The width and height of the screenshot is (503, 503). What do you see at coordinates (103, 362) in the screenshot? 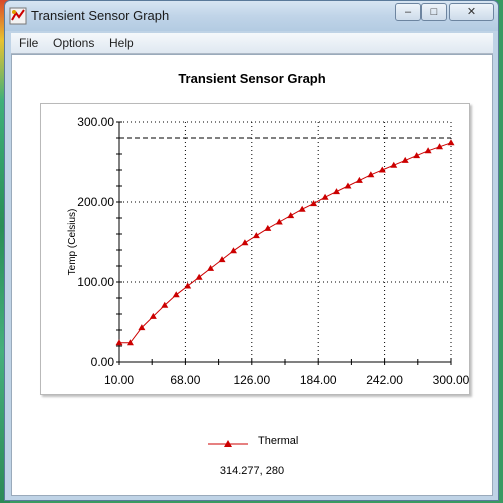
I see `y-tick-label: 0.00` at bounding box center [103, 362].